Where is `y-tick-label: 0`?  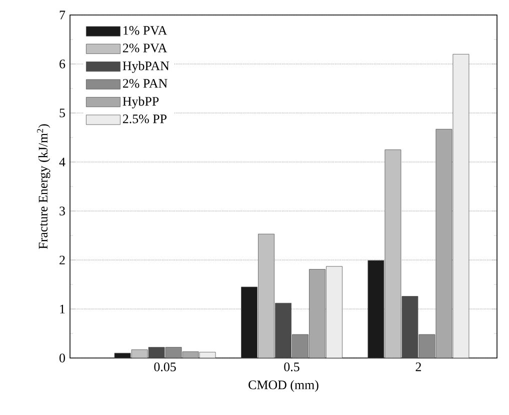 y-tick-label: 0 is located at coordinates (62, 358).